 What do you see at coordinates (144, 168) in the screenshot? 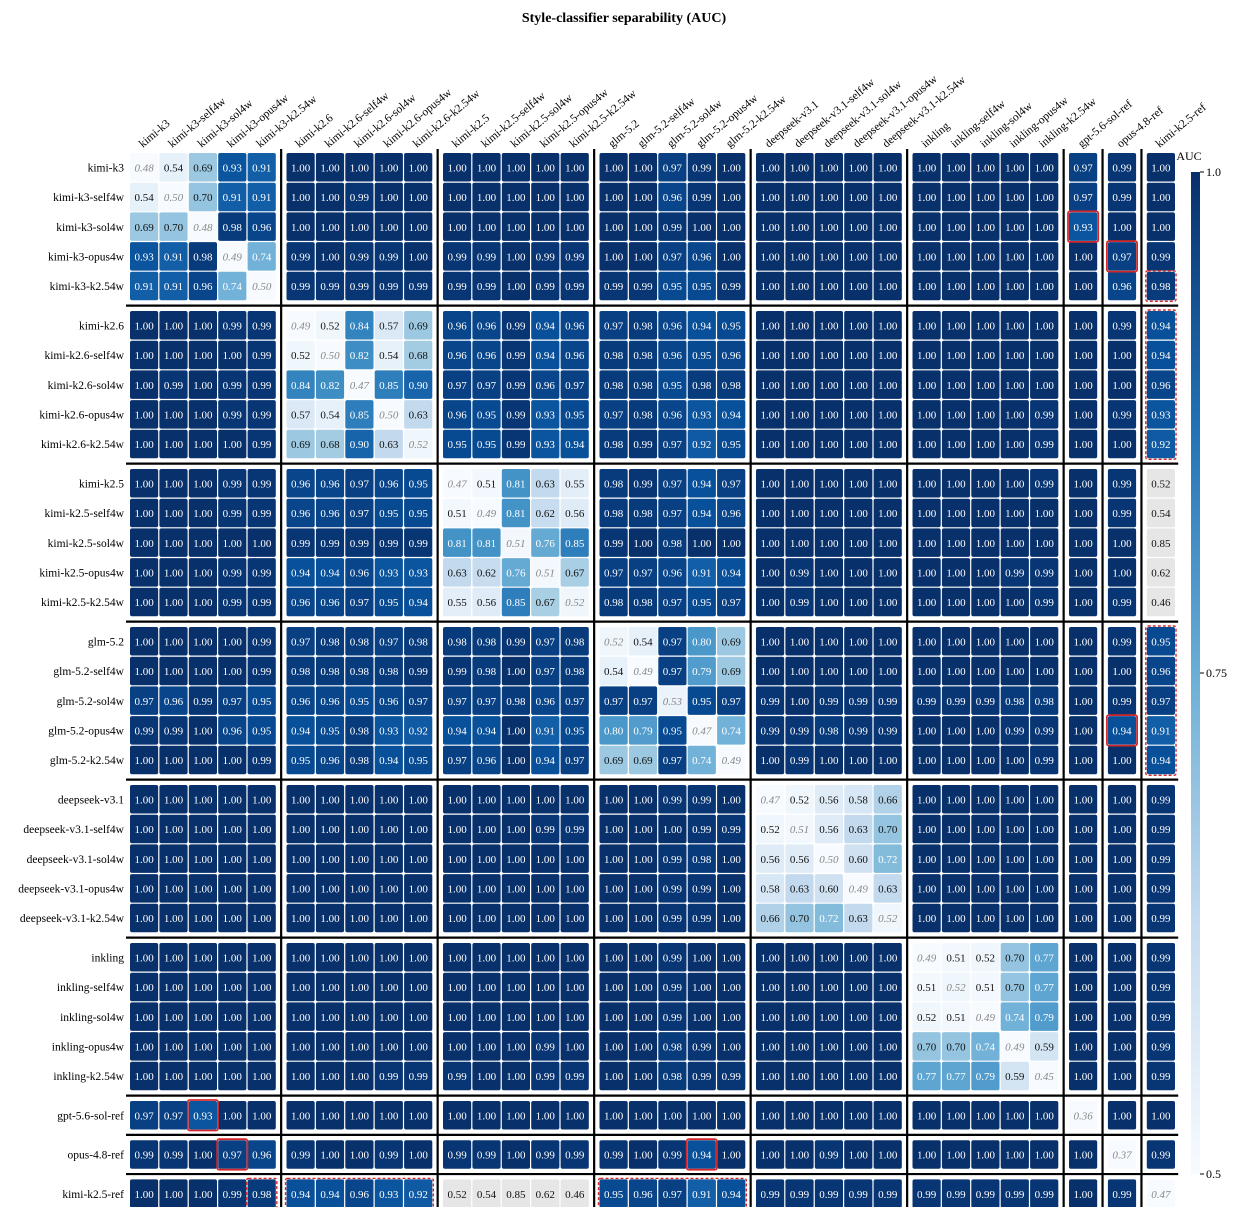
I see `cell-value-label: 0.48` at bounding box center [144, 168].